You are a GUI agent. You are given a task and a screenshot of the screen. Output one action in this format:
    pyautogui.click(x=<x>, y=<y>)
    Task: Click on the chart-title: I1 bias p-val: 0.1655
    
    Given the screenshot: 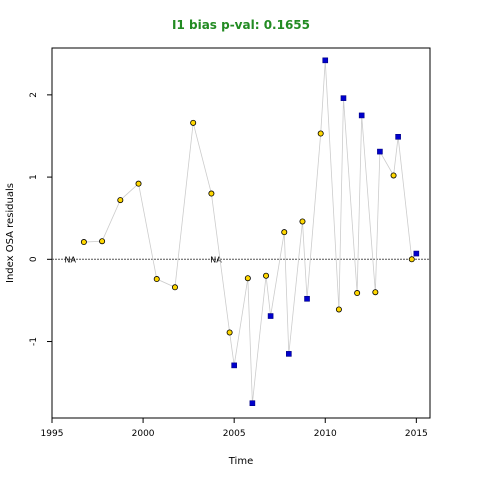 What is the action you would take?
    pyautogui.click(x=241, y=25)
    